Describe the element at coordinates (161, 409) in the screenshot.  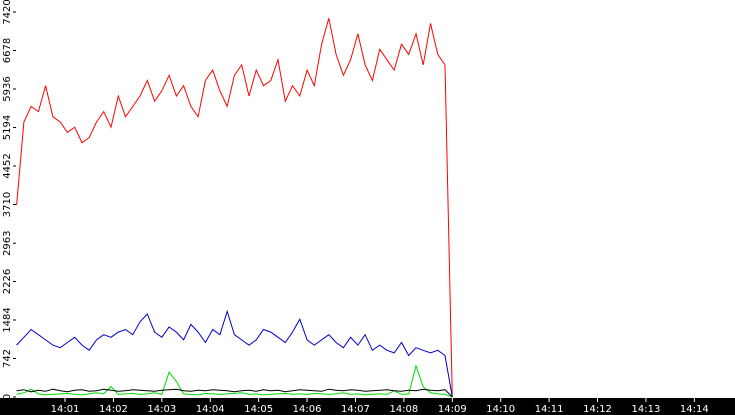
I see `x-tick-label: 14:03` at that location.